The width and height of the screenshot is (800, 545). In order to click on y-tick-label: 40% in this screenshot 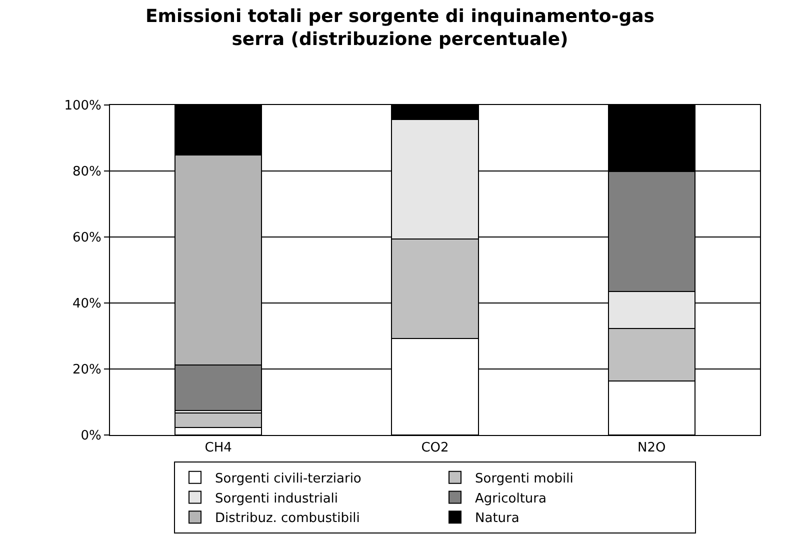, I will do `click(87, 304)`.